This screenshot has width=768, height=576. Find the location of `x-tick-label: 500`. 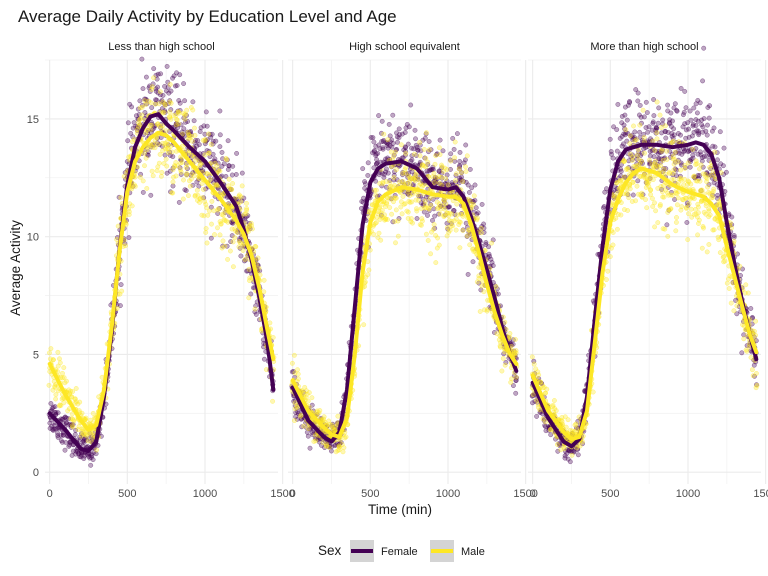

x-tick-label: 500 is located at coordinates (610, 494).